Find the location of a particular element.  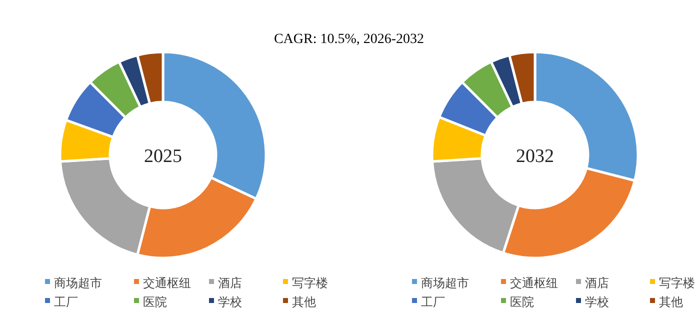

chart-title: CAGR: 10.5%, 2026-2032 is located at coordinates (349, 39).